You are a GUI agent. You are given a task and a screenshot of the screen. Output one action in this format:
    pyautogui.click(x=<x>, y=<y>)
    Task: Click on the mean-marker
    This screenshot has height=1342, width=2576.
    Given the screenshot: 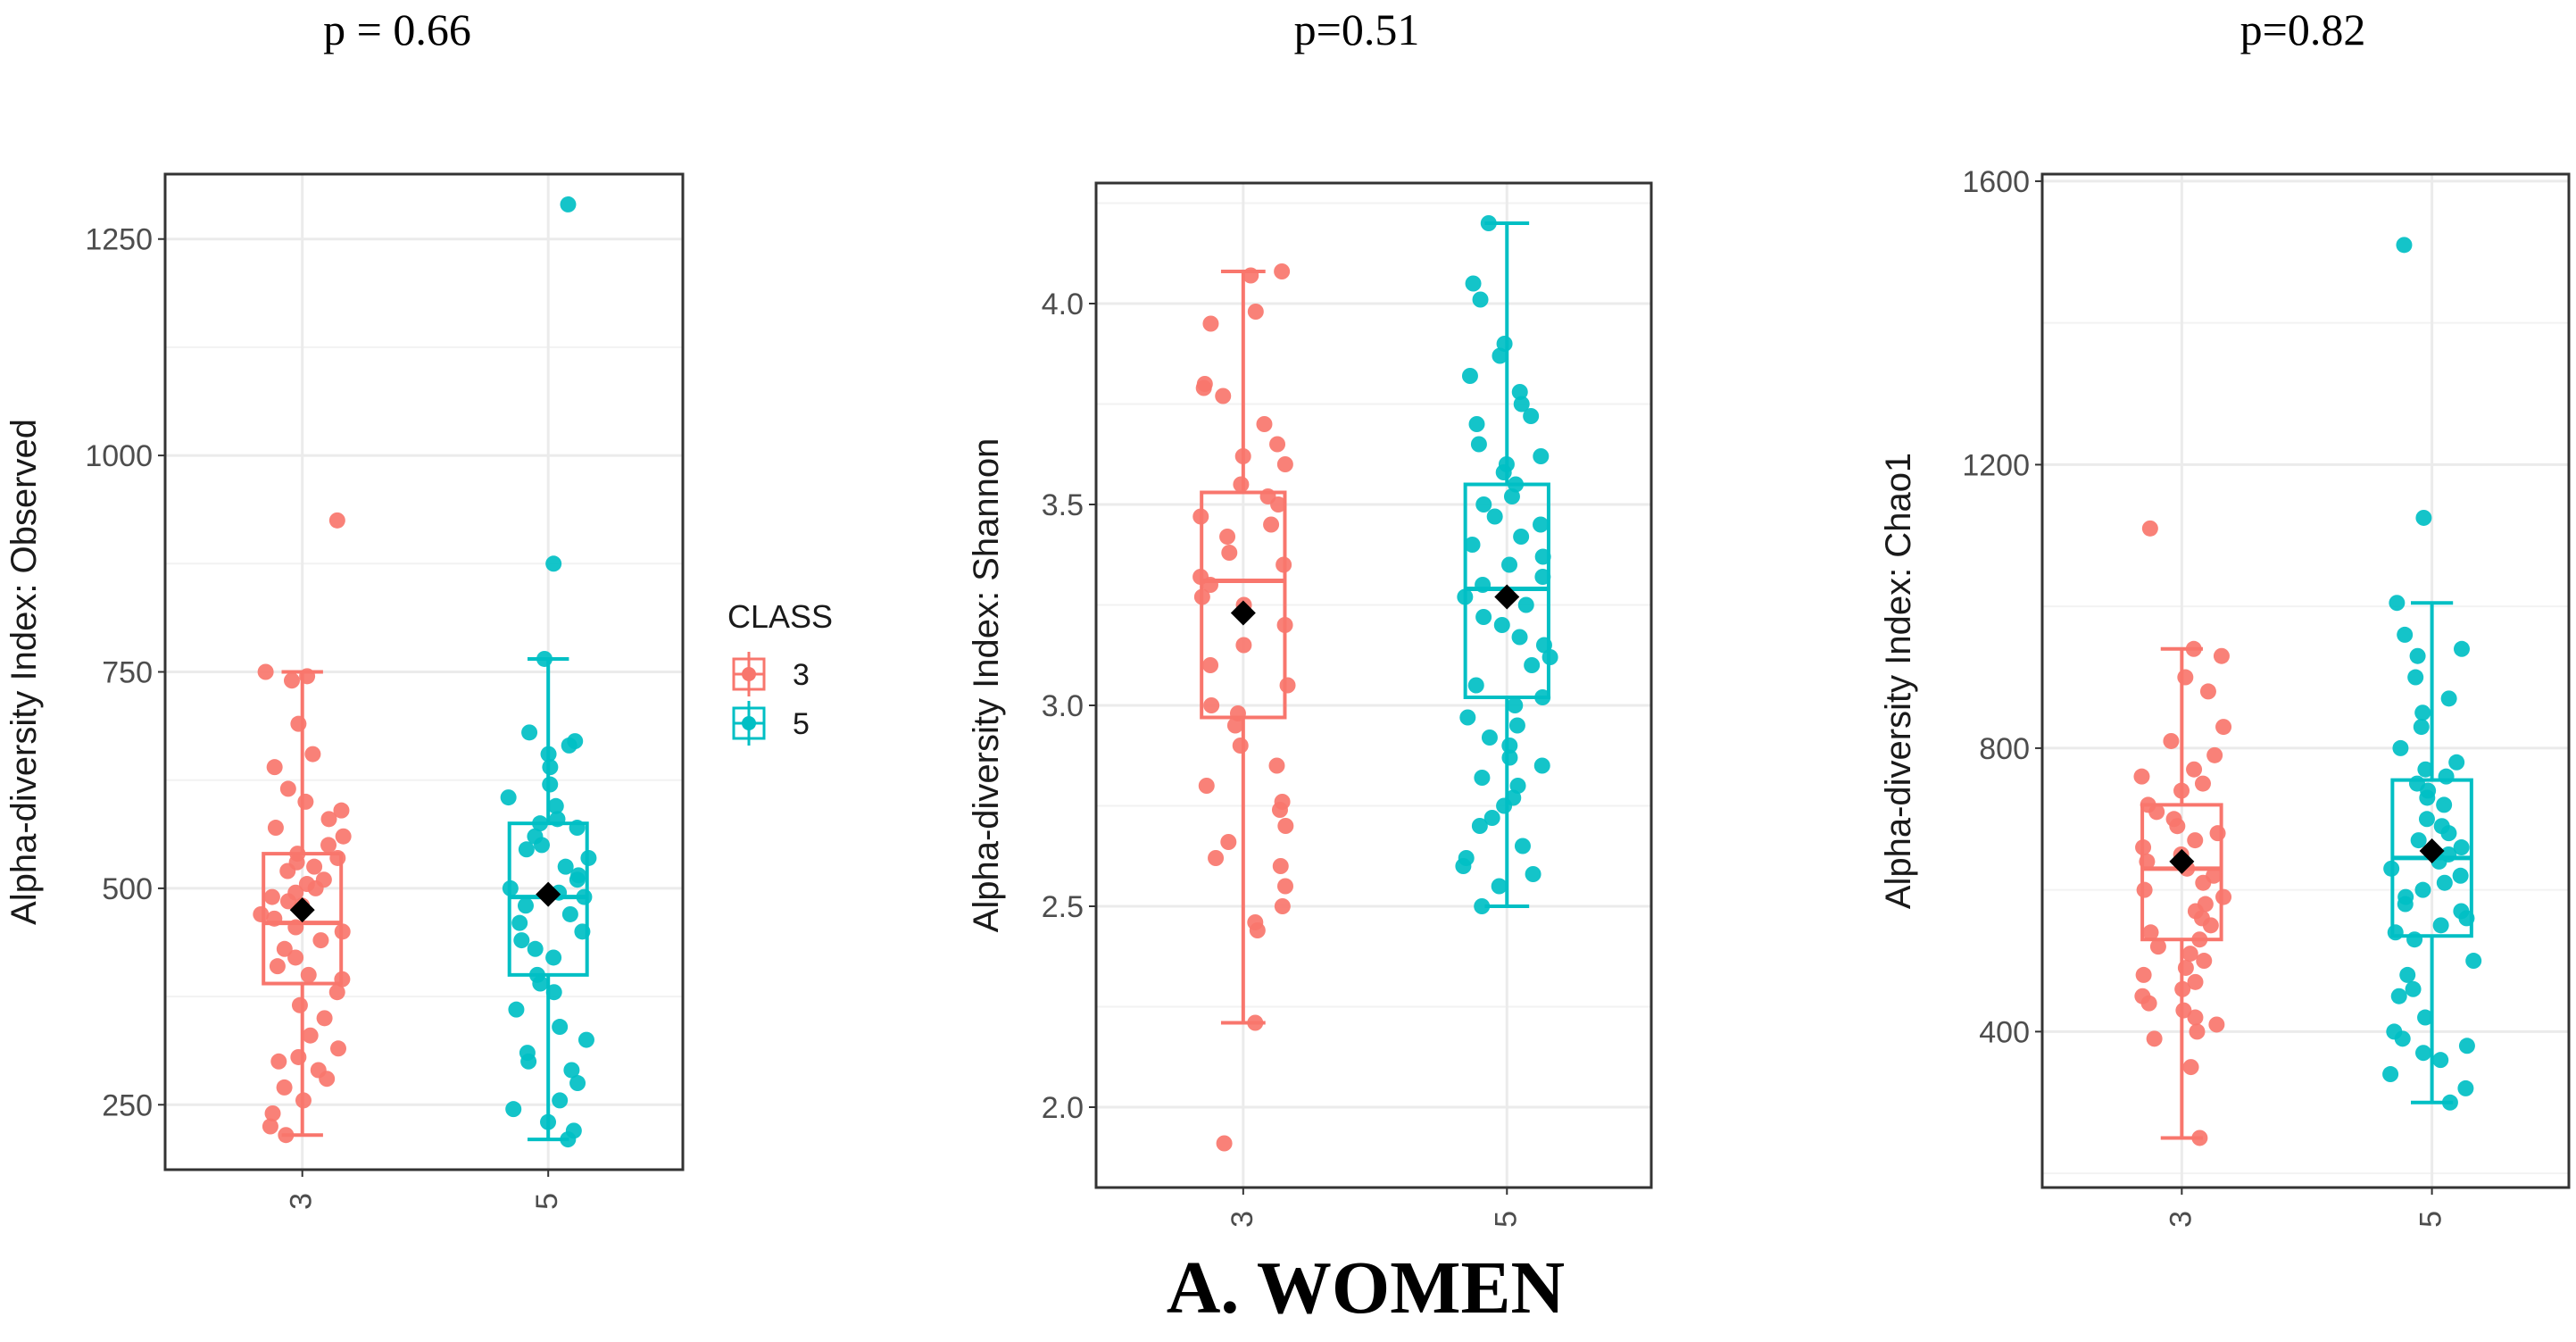 What is the action you would take?
    pyautogui.click(x=1243, y=613)
    